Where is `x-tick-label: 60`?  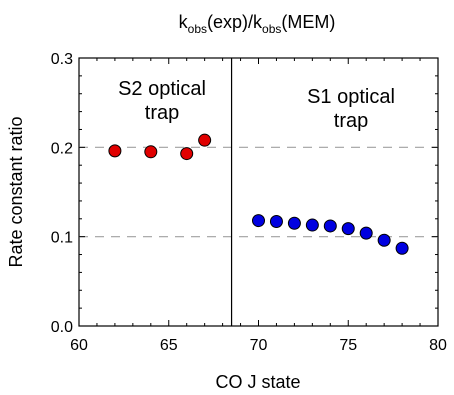
x-tick-label: 60 is located at coordinates (79, 345).